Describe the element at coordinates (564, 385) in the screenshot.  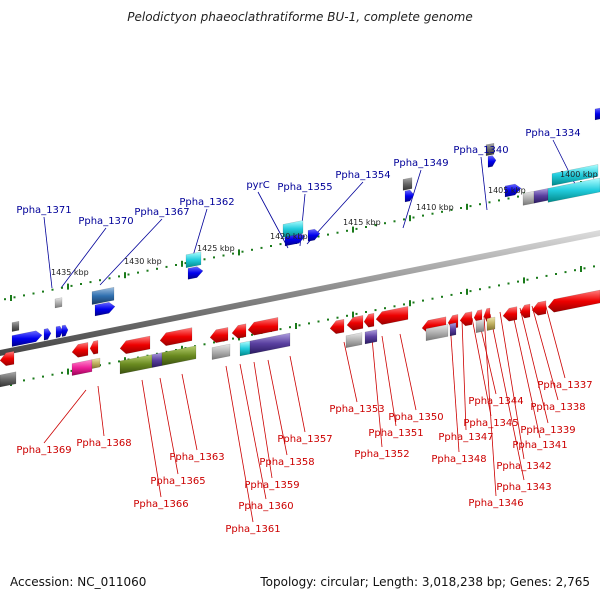
I see `lower-gene-label: Ppha_1337` at that location.